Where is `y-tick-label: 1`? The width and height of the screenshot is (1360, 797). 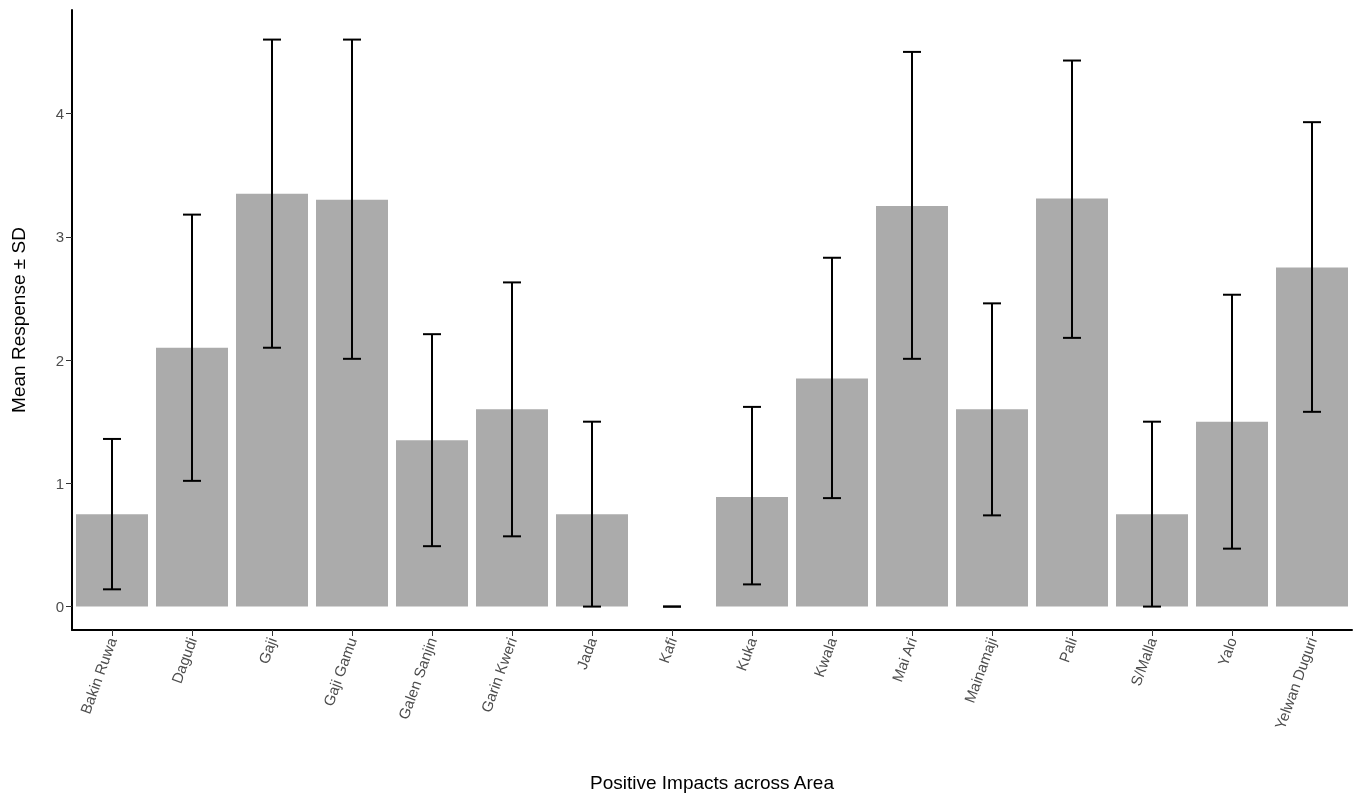 y-tick-label: 1 is located at coordinates (59, 483).